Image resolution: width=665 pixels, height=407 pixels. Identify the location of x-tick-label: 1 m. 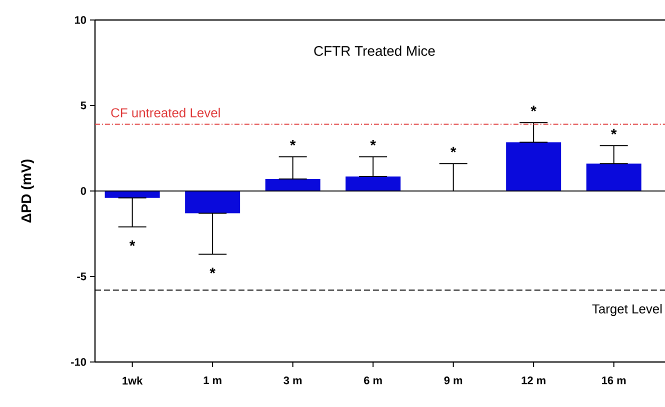
(213, 380).